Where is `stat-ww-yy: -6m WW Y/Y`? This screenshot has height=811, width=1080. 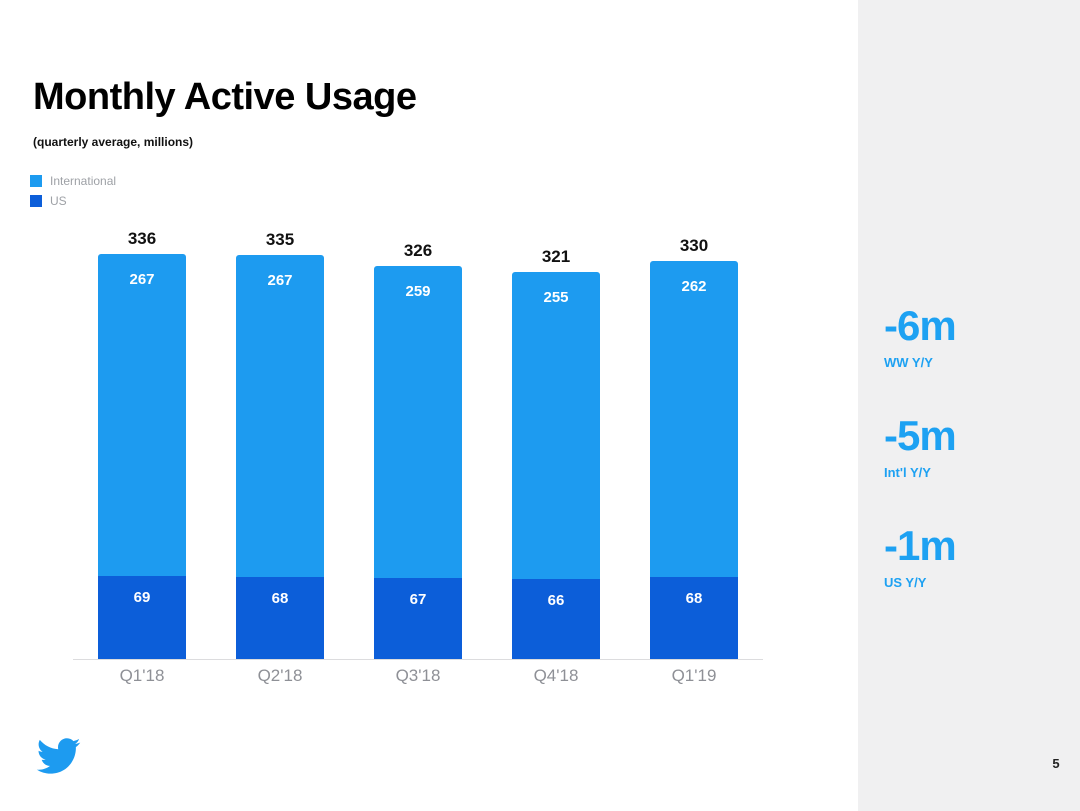
stat-ww-yy: -6m WW Y/Y is located at coordinates (920, 336).